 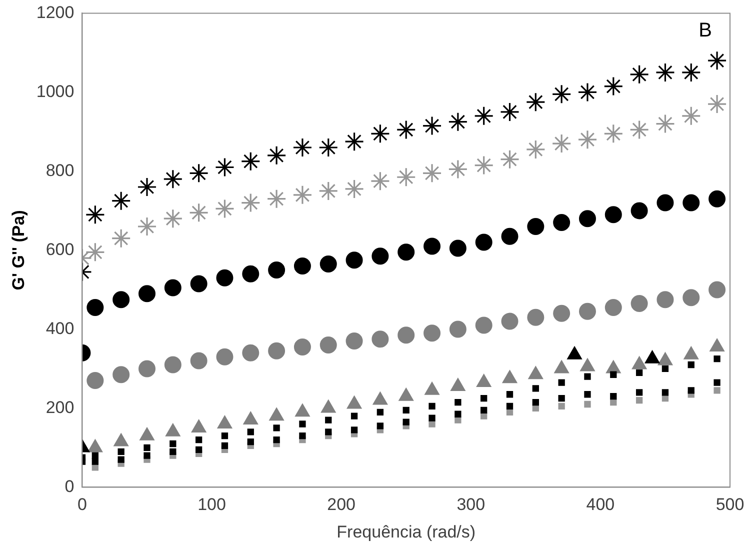 I want to click on x-tick-label: 500, so click(x=730, y=504).